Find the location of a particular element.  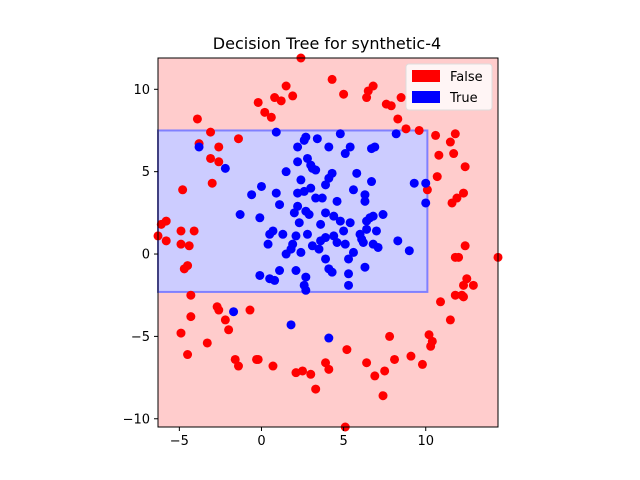

y-tick-label: 5 is located at coordinates (146, 172).